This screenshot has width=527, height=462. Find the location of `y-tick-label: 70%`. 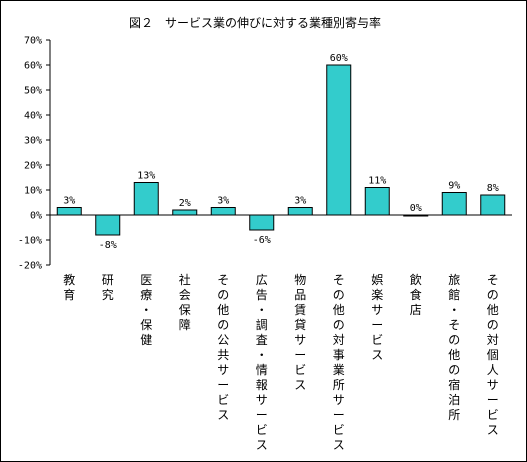

y-tick-label: 70% is located at coordinates (33, 41).